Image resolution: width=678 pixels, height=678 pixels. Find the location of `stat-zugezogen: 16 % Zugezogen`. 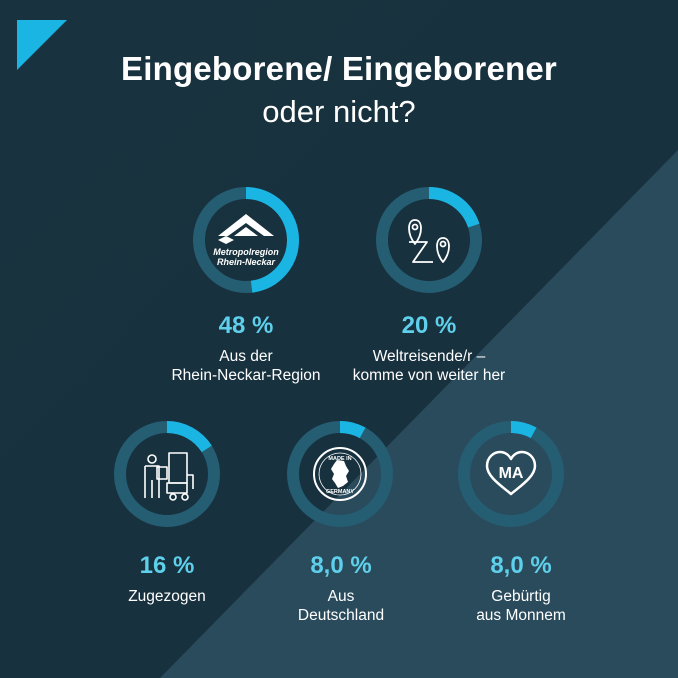

stat-zugezogen: 16 % Zugezogen is located at coordinates (167, 579).